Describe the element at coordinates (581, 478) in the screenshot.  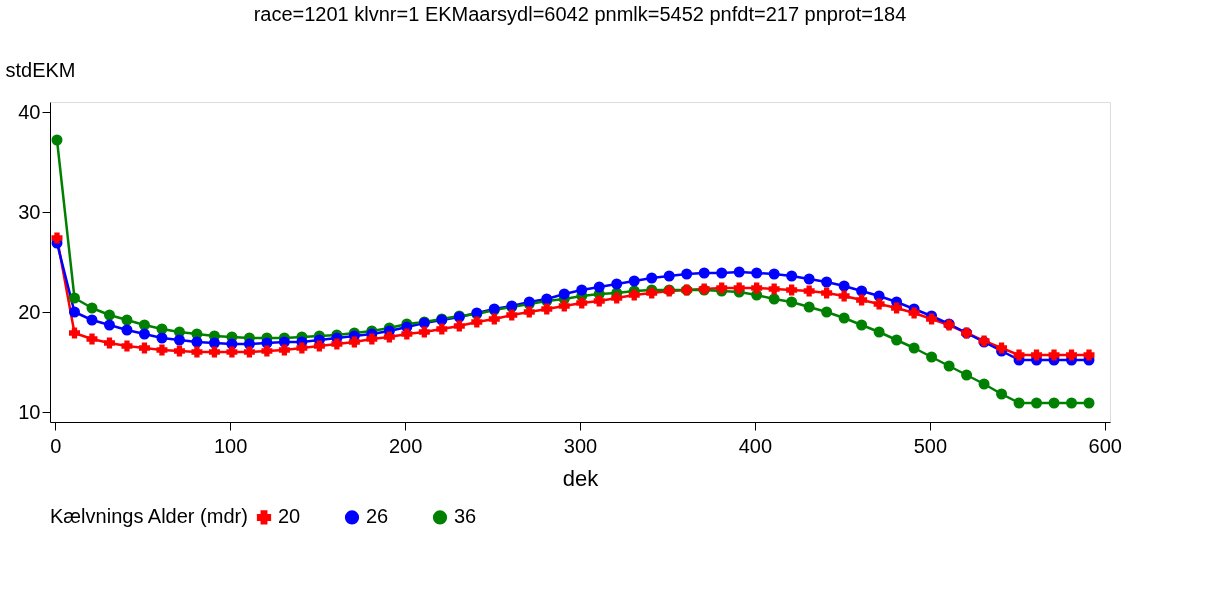
I see `x-axis-title: dek` at that location.